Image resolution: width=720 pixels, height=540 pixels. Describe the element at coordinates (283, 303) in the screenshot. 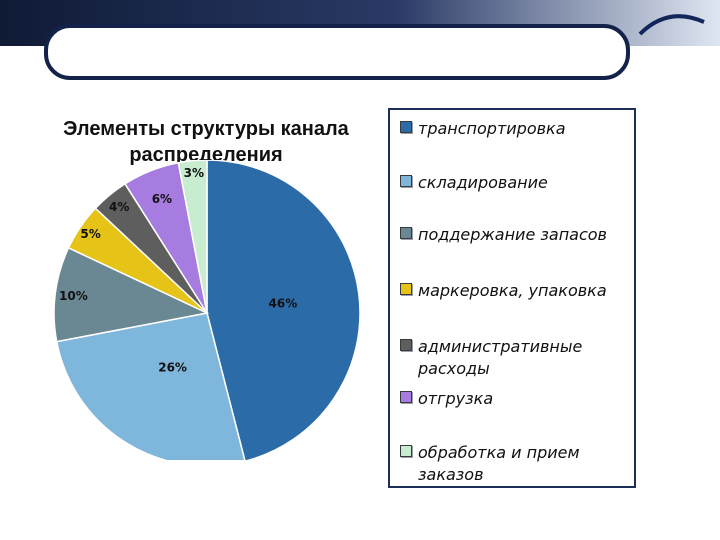

I see `pie-data-label: 46%` at that location.